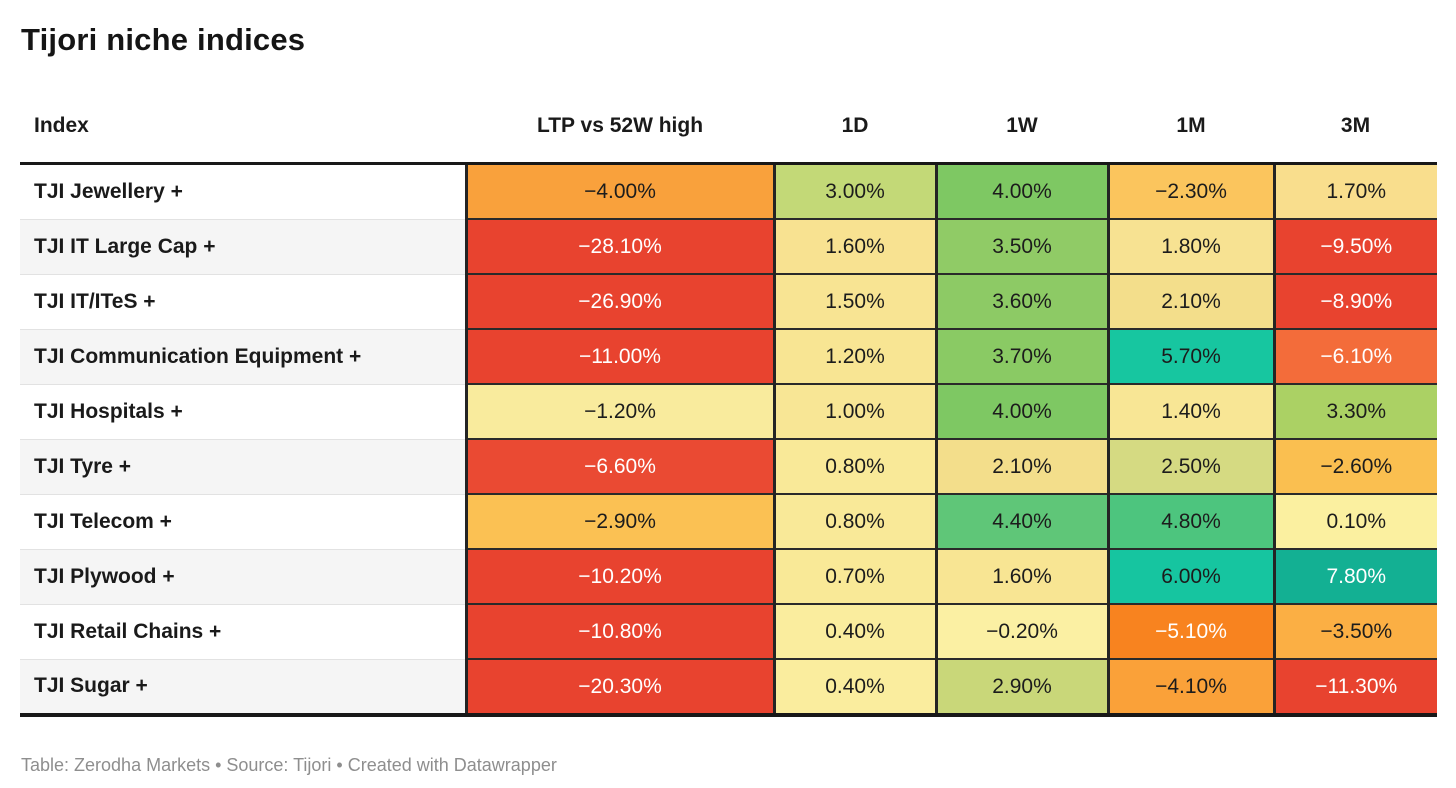  Describe the element at coordinates (619, 466) in the screenshot. I see `value-cell: −6.60%` at that location.